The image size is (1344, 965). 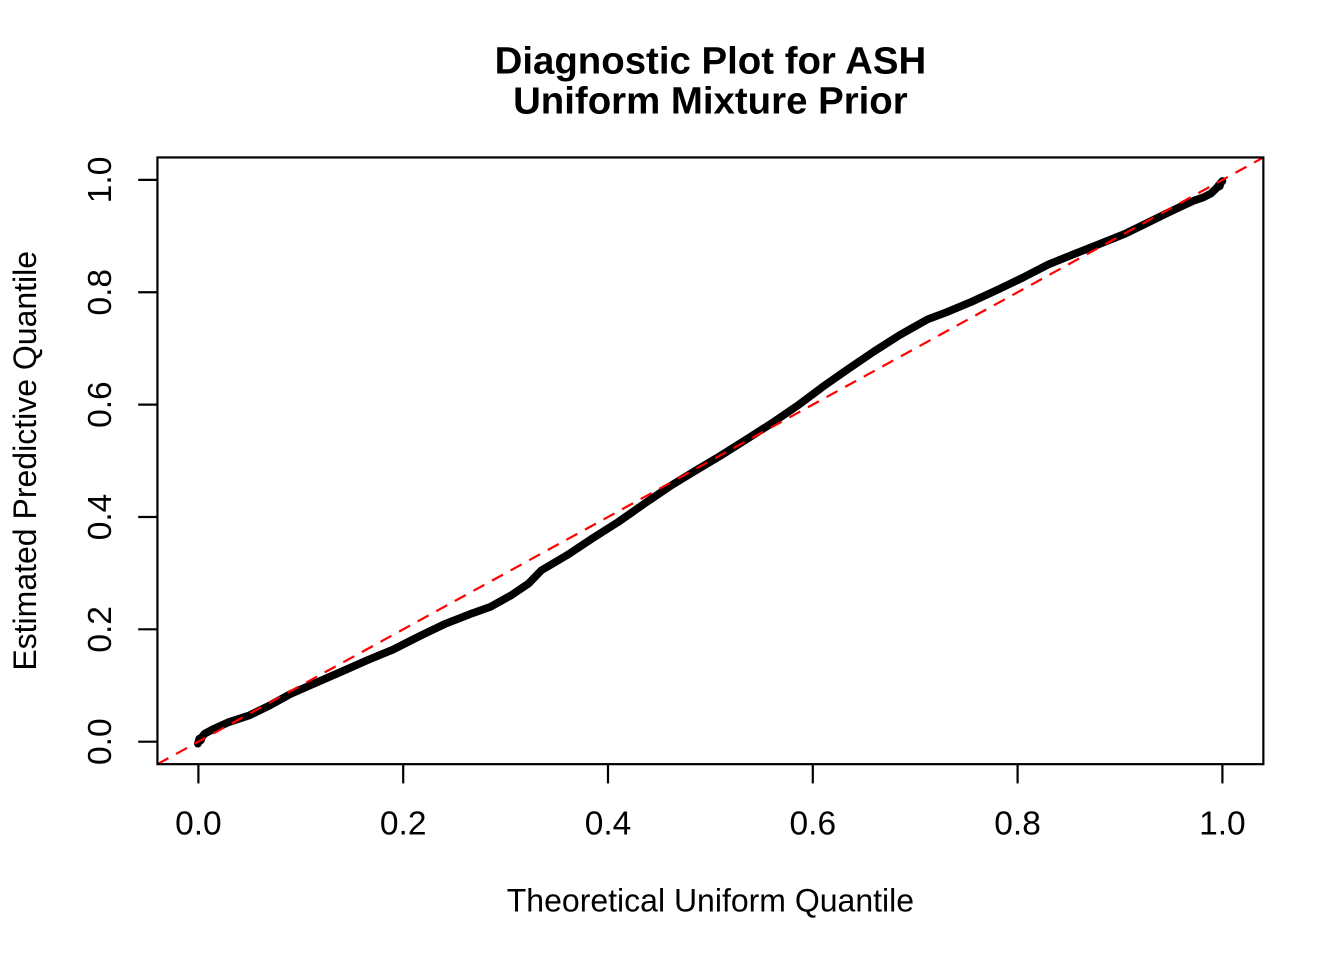 What do you see at coordinates (711, 60) in the screenshot?
I see `svg-text: Diagnostic Plot for ASH` at bounding box center [711, 60].